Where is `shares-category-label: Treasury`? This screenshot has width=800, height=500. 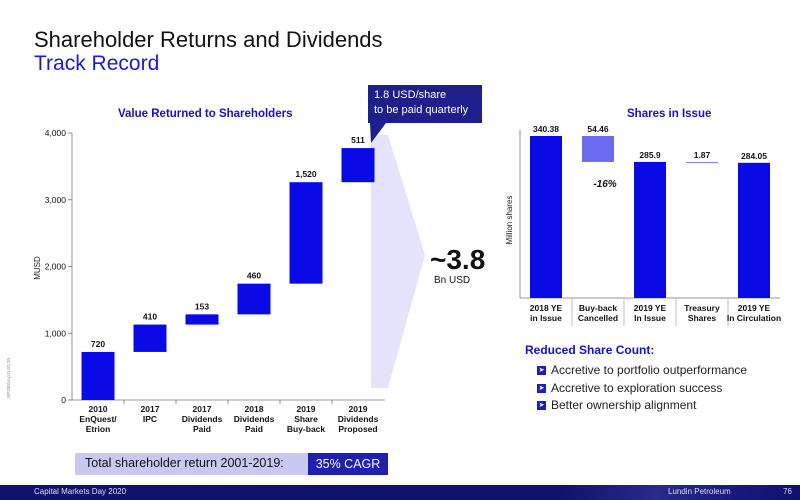 shares-category-label: Treasury is located at coordinates (702, 308).